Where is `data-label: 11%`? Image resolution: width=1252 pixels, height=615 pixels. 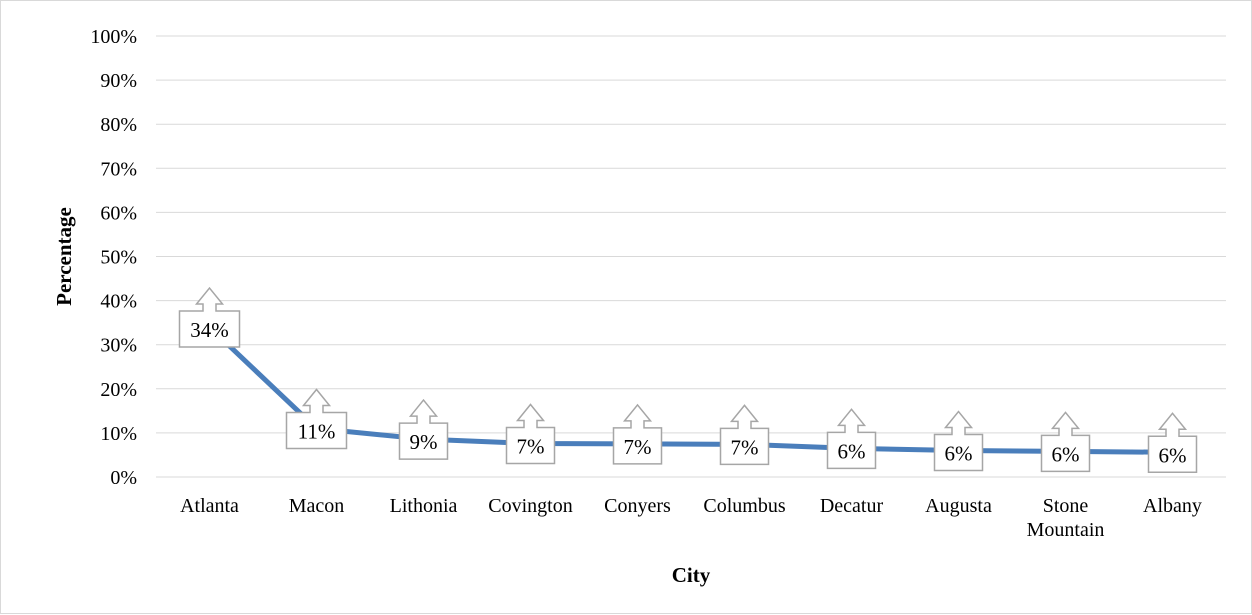
data-label: 11% is located at coordinates (316, 419).